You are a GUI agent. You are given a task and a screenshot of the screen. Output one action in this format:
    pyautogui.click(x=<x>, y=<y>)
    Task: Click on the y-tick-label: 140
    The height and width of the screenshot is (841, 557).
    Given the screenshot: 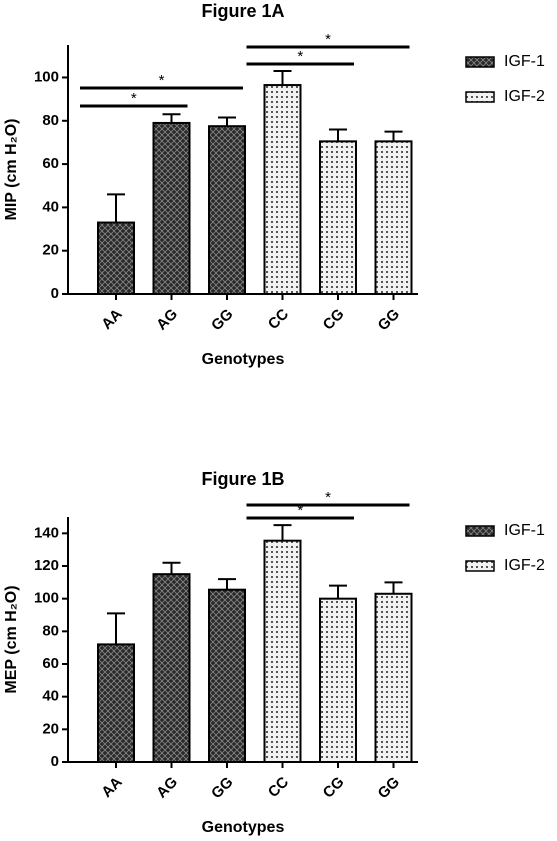 What is the action you would take?
    pyautogui.click(x=46, y=532)
    